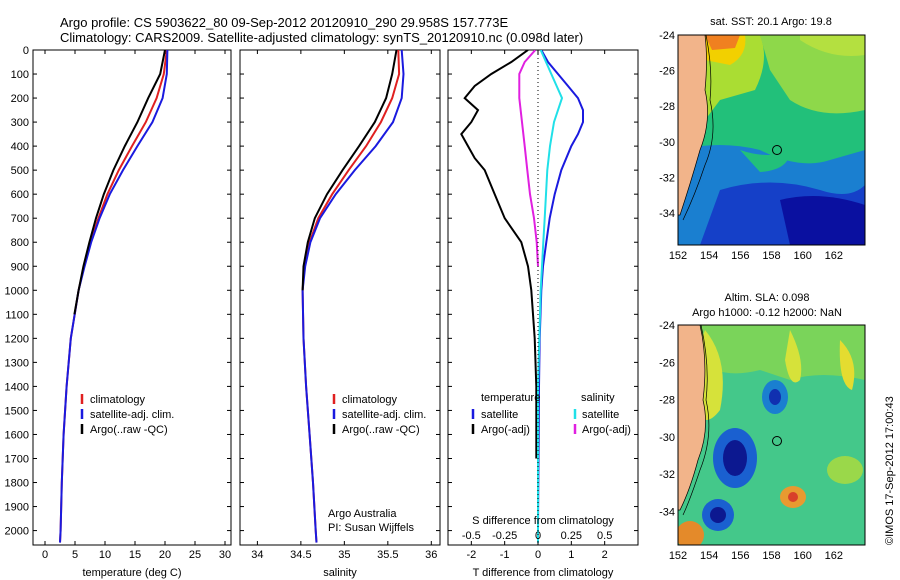 Image resolution: width=900 pixels, height=580 pixels. What do you see at coordinates (17, 339) in the screenshot?
I see `y-tick-label: 1200` at bounding box center [17, 339].